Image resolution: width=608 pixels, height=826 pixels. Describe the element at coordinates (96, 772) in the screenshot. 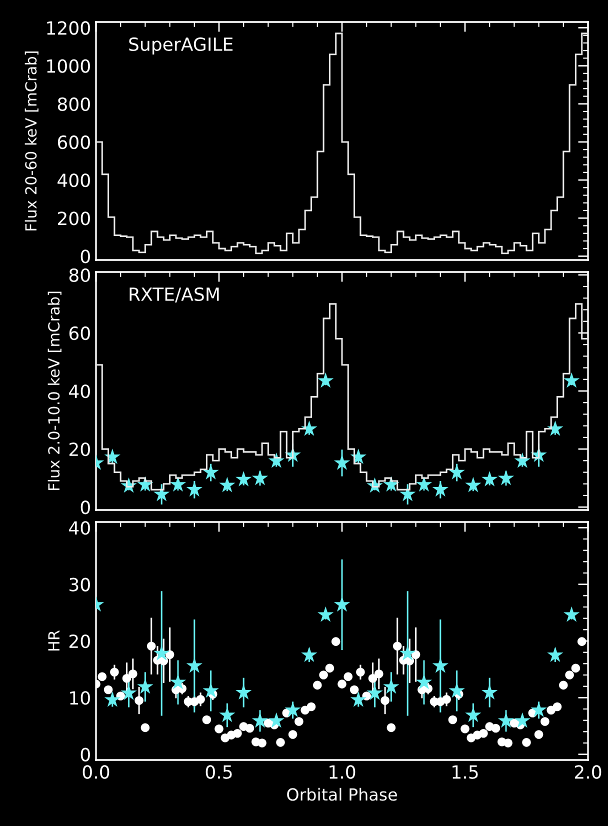

I see `x-tick-label: 0.0` at that location.